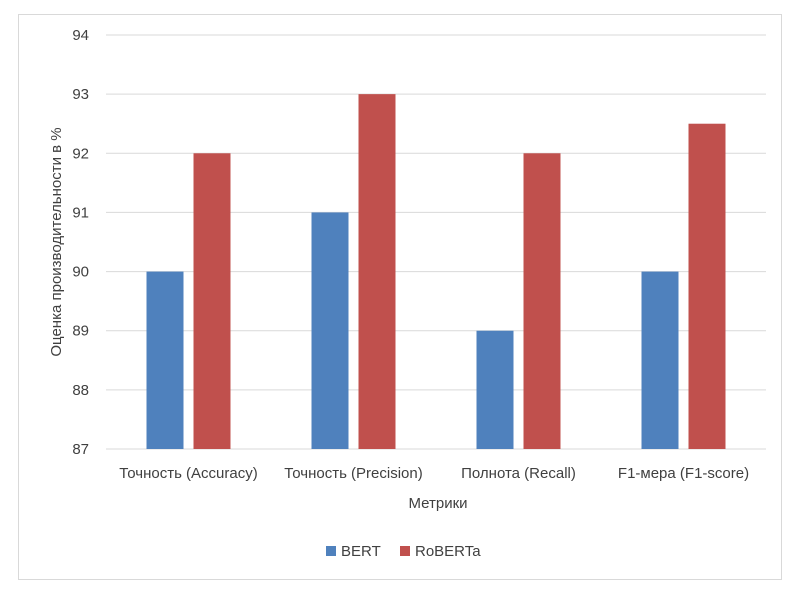  Describe the element at coordinates (80, 390) in the screenshot. I see `y-tick-label: 88` at that location.